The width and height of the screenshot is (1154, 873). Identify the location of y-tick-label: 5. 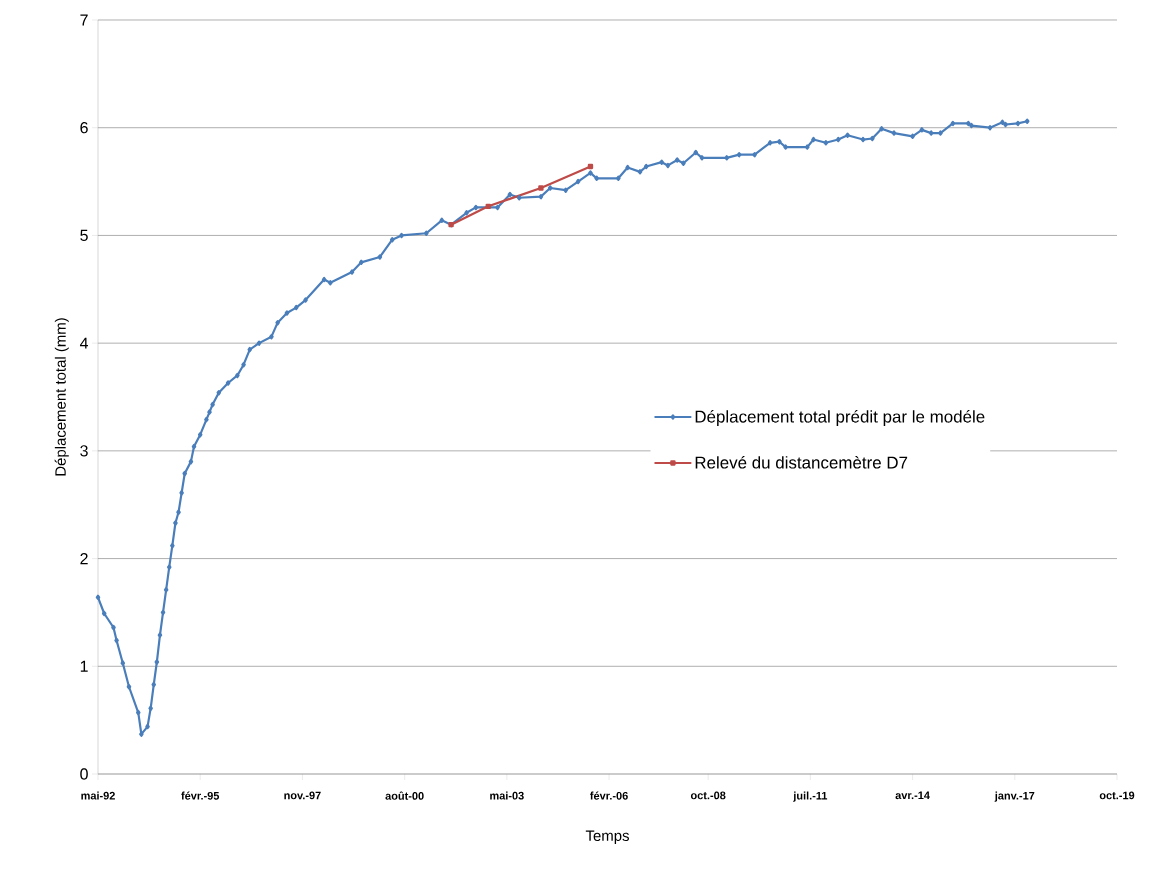
(84, 235).